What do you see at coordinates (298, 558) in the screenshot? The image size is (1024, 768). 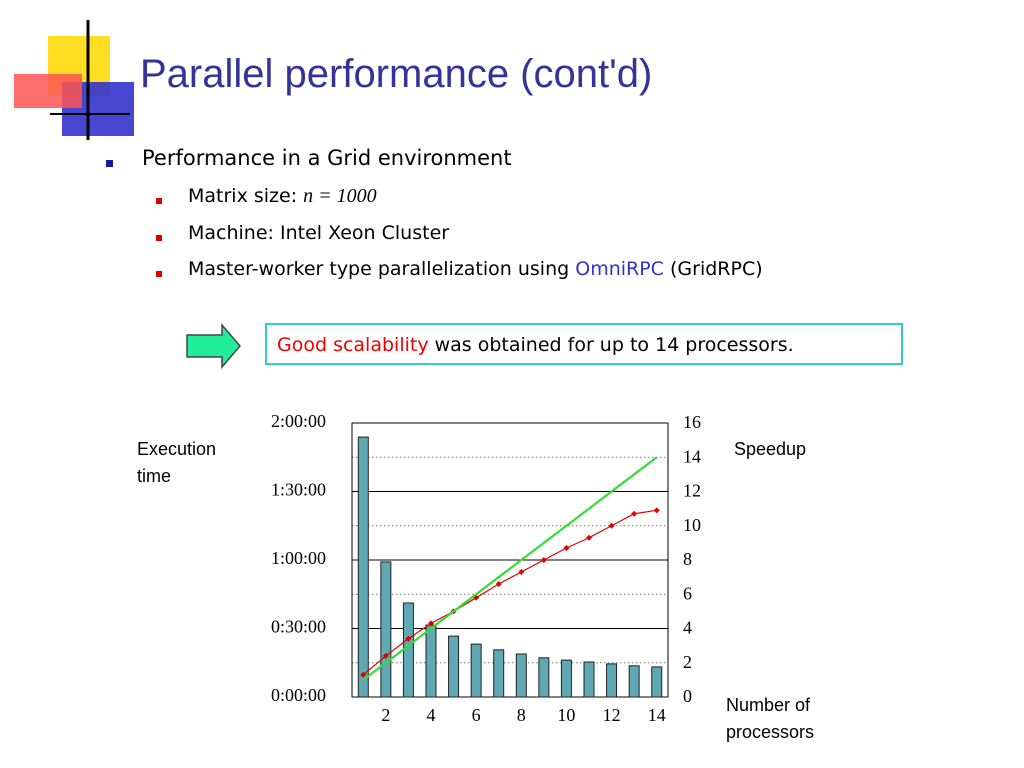 I see `y-tick-label: 1:00:00` at bounding box center [298, 558].